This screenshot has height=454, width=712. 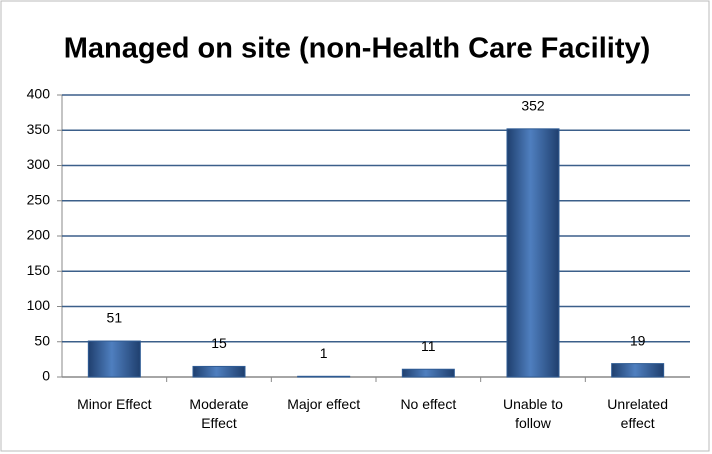 What do you see at coordinates (637, 413) in the screenshot?
I see `x-tick-label: Unrelated effect` at bounding box center [637, 413].